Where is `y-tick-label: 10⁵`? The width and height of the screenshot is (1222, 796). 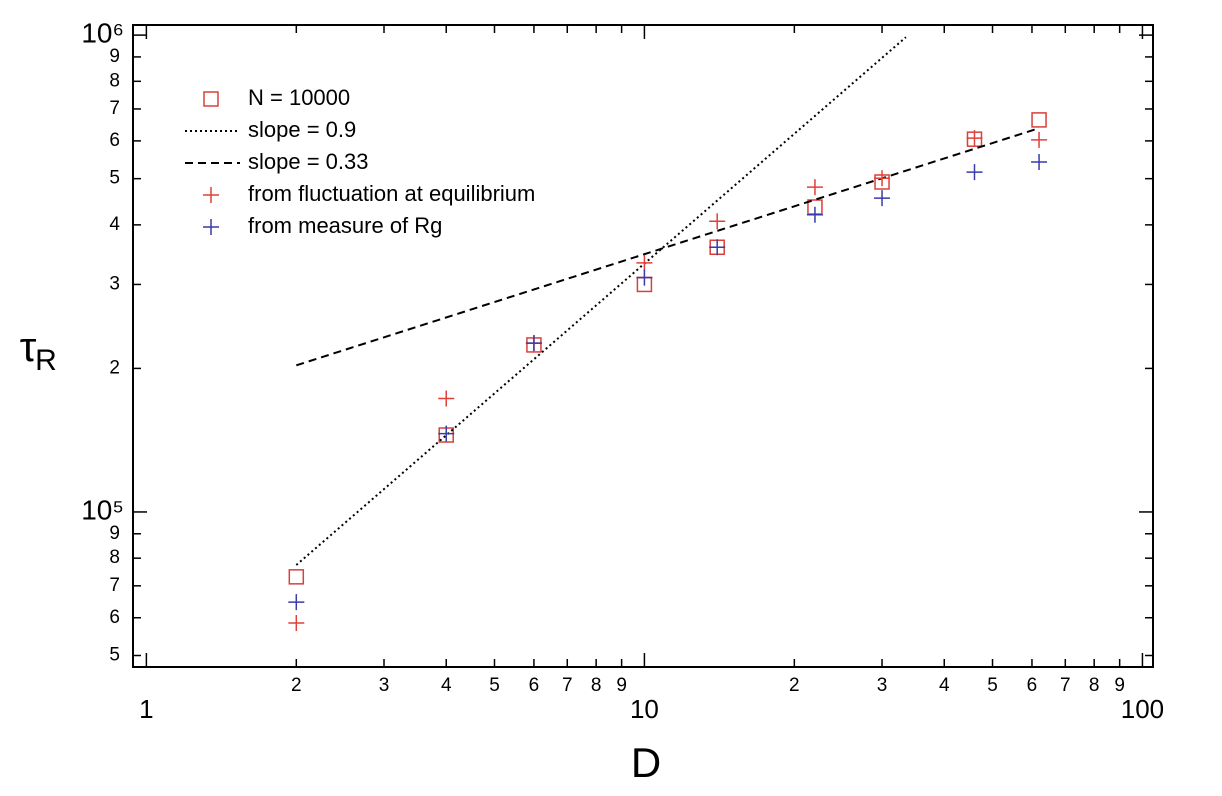 y-tick-label: 10⁵ is located at coordinates (102, 509).